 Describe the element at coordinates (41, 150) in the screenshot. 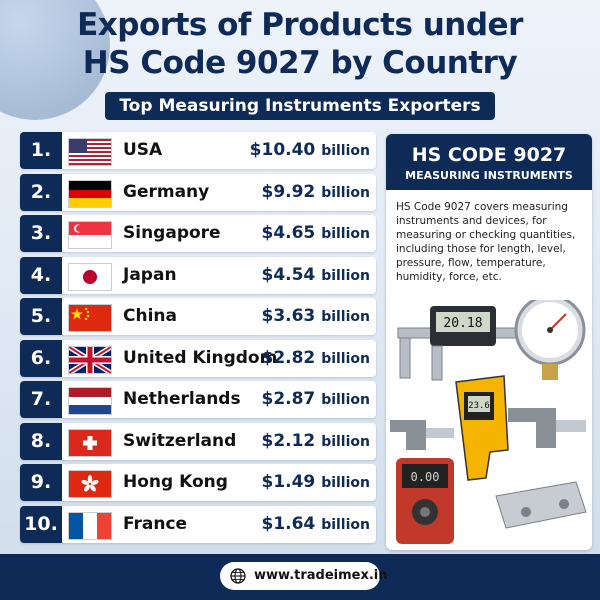

I see `rank-label: 1.` at that location.